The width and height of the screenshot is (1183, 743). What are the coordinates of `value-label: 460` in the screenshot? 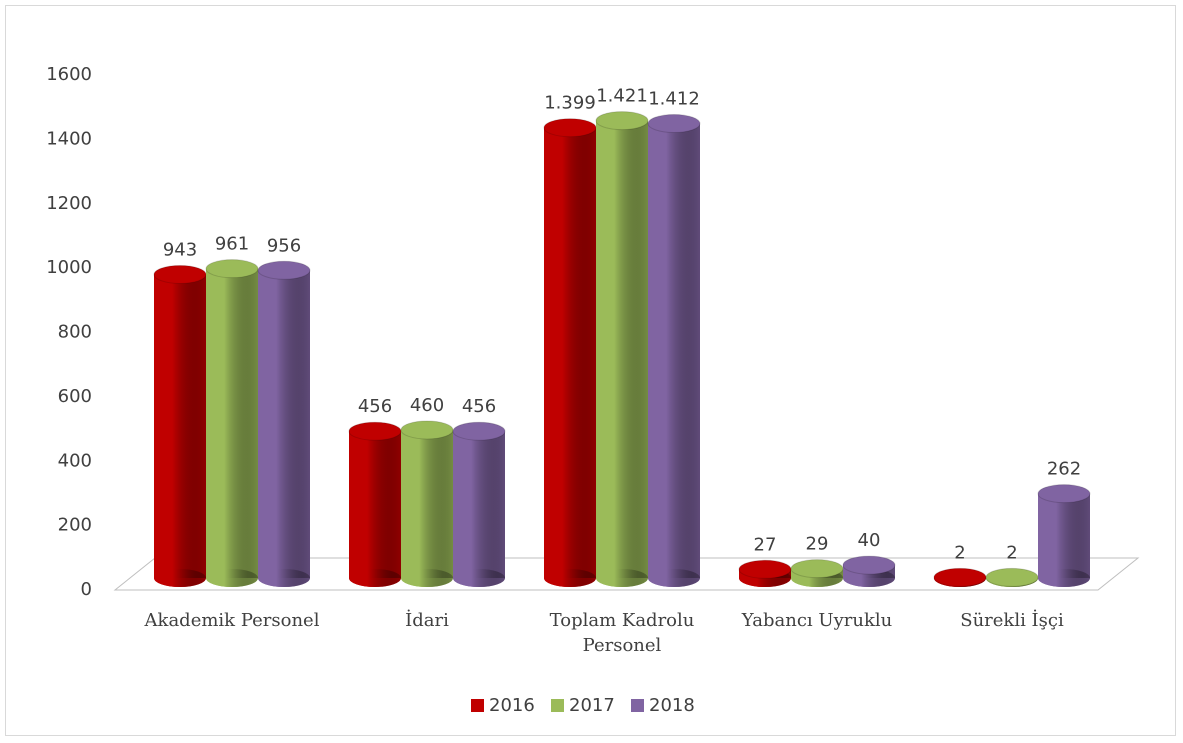 It's located at (427, 405).